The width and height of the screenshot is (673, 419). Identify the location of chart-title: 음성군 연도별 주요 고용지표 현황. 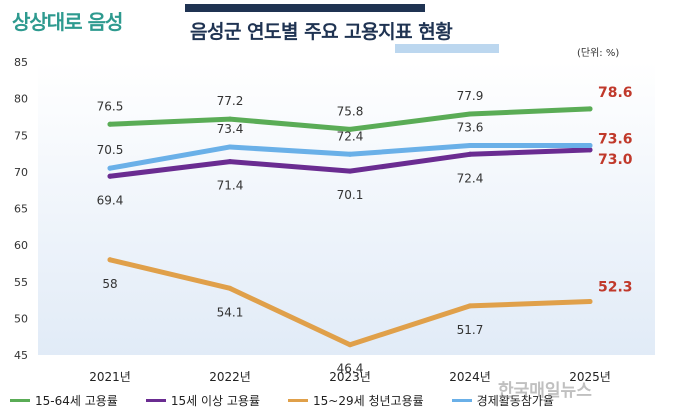
(321, 32).